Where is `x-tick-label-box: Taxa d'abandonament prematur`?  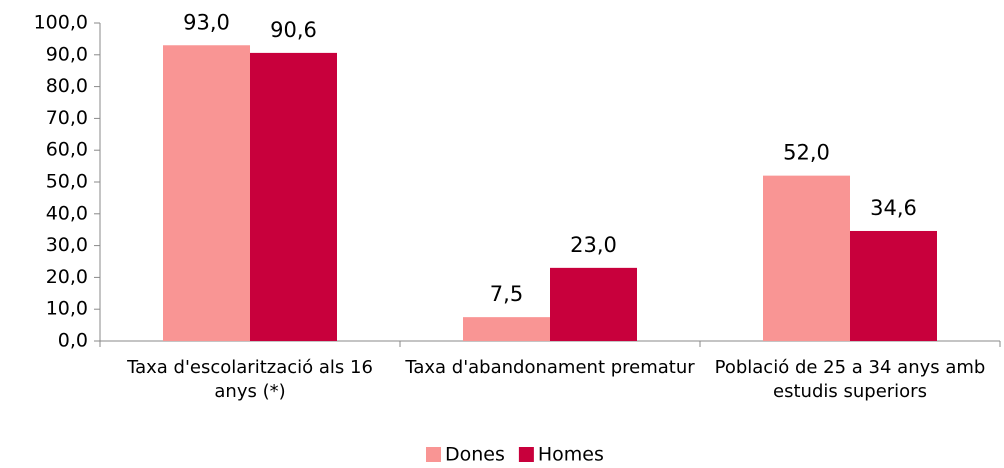
x-tick-label-box: Taxa d'abandonament prematur is located at coordinates (550, 367).